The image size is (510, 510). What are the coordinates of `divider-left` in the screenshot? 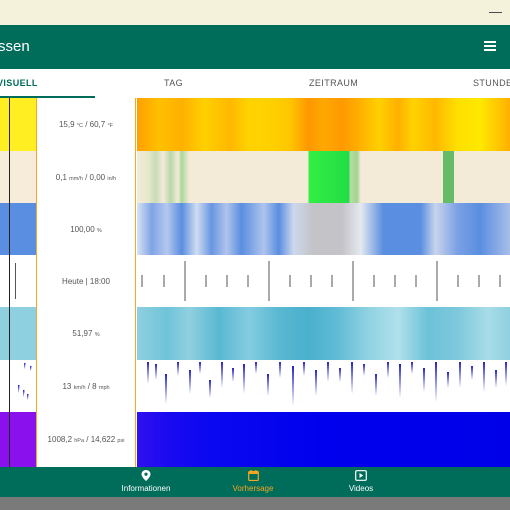 It's located at (36, 282).